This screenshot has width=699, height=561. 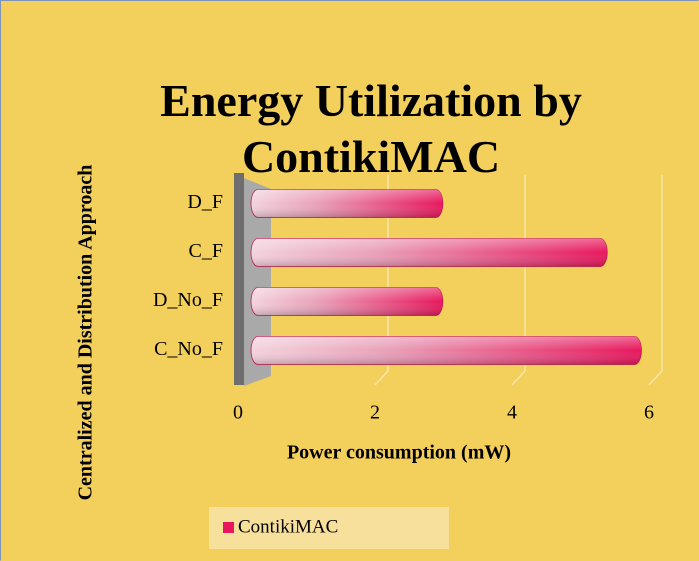 What do you see at coordinates (655, 280) in the screenshot?
I see `grid-line` at bounding box center [655, 280].